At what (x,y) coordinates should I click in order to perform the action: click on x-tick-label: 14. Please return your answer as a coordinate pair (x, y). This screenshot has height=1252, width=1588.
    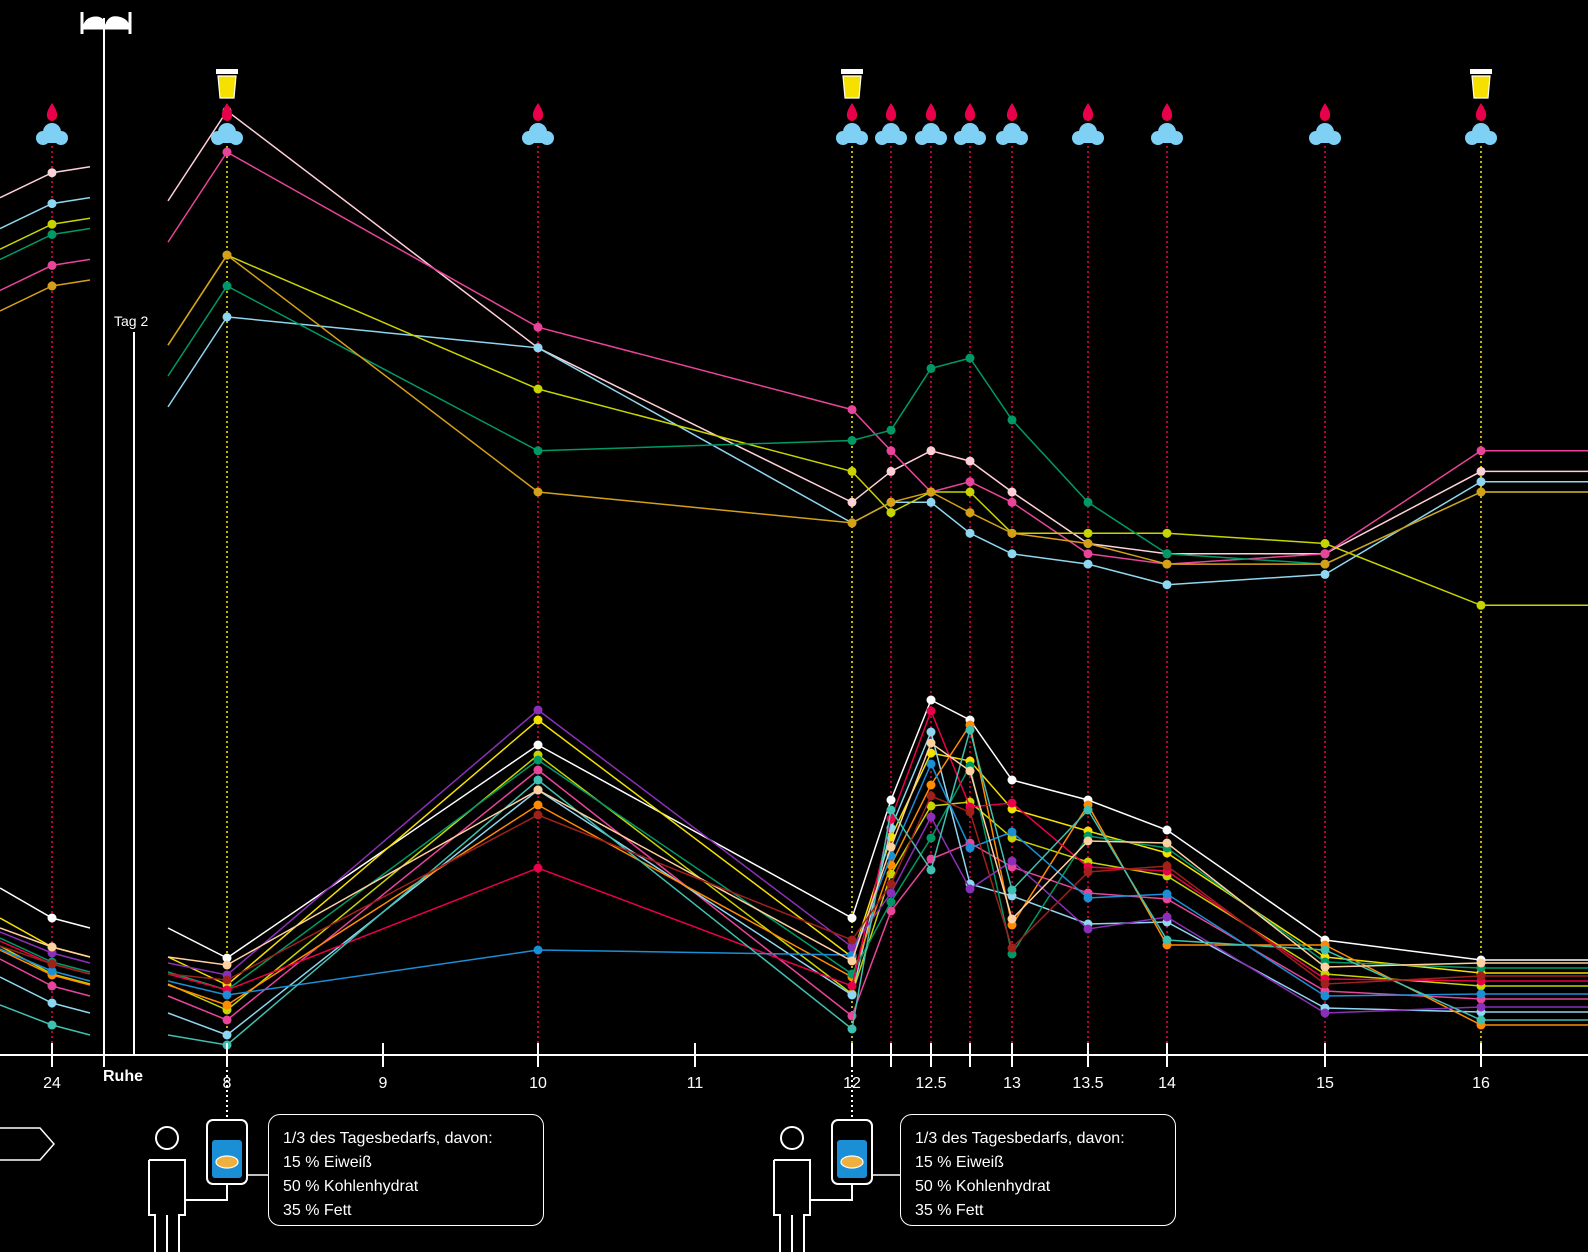
    Looking at the image, I should click on (1167, 1083).